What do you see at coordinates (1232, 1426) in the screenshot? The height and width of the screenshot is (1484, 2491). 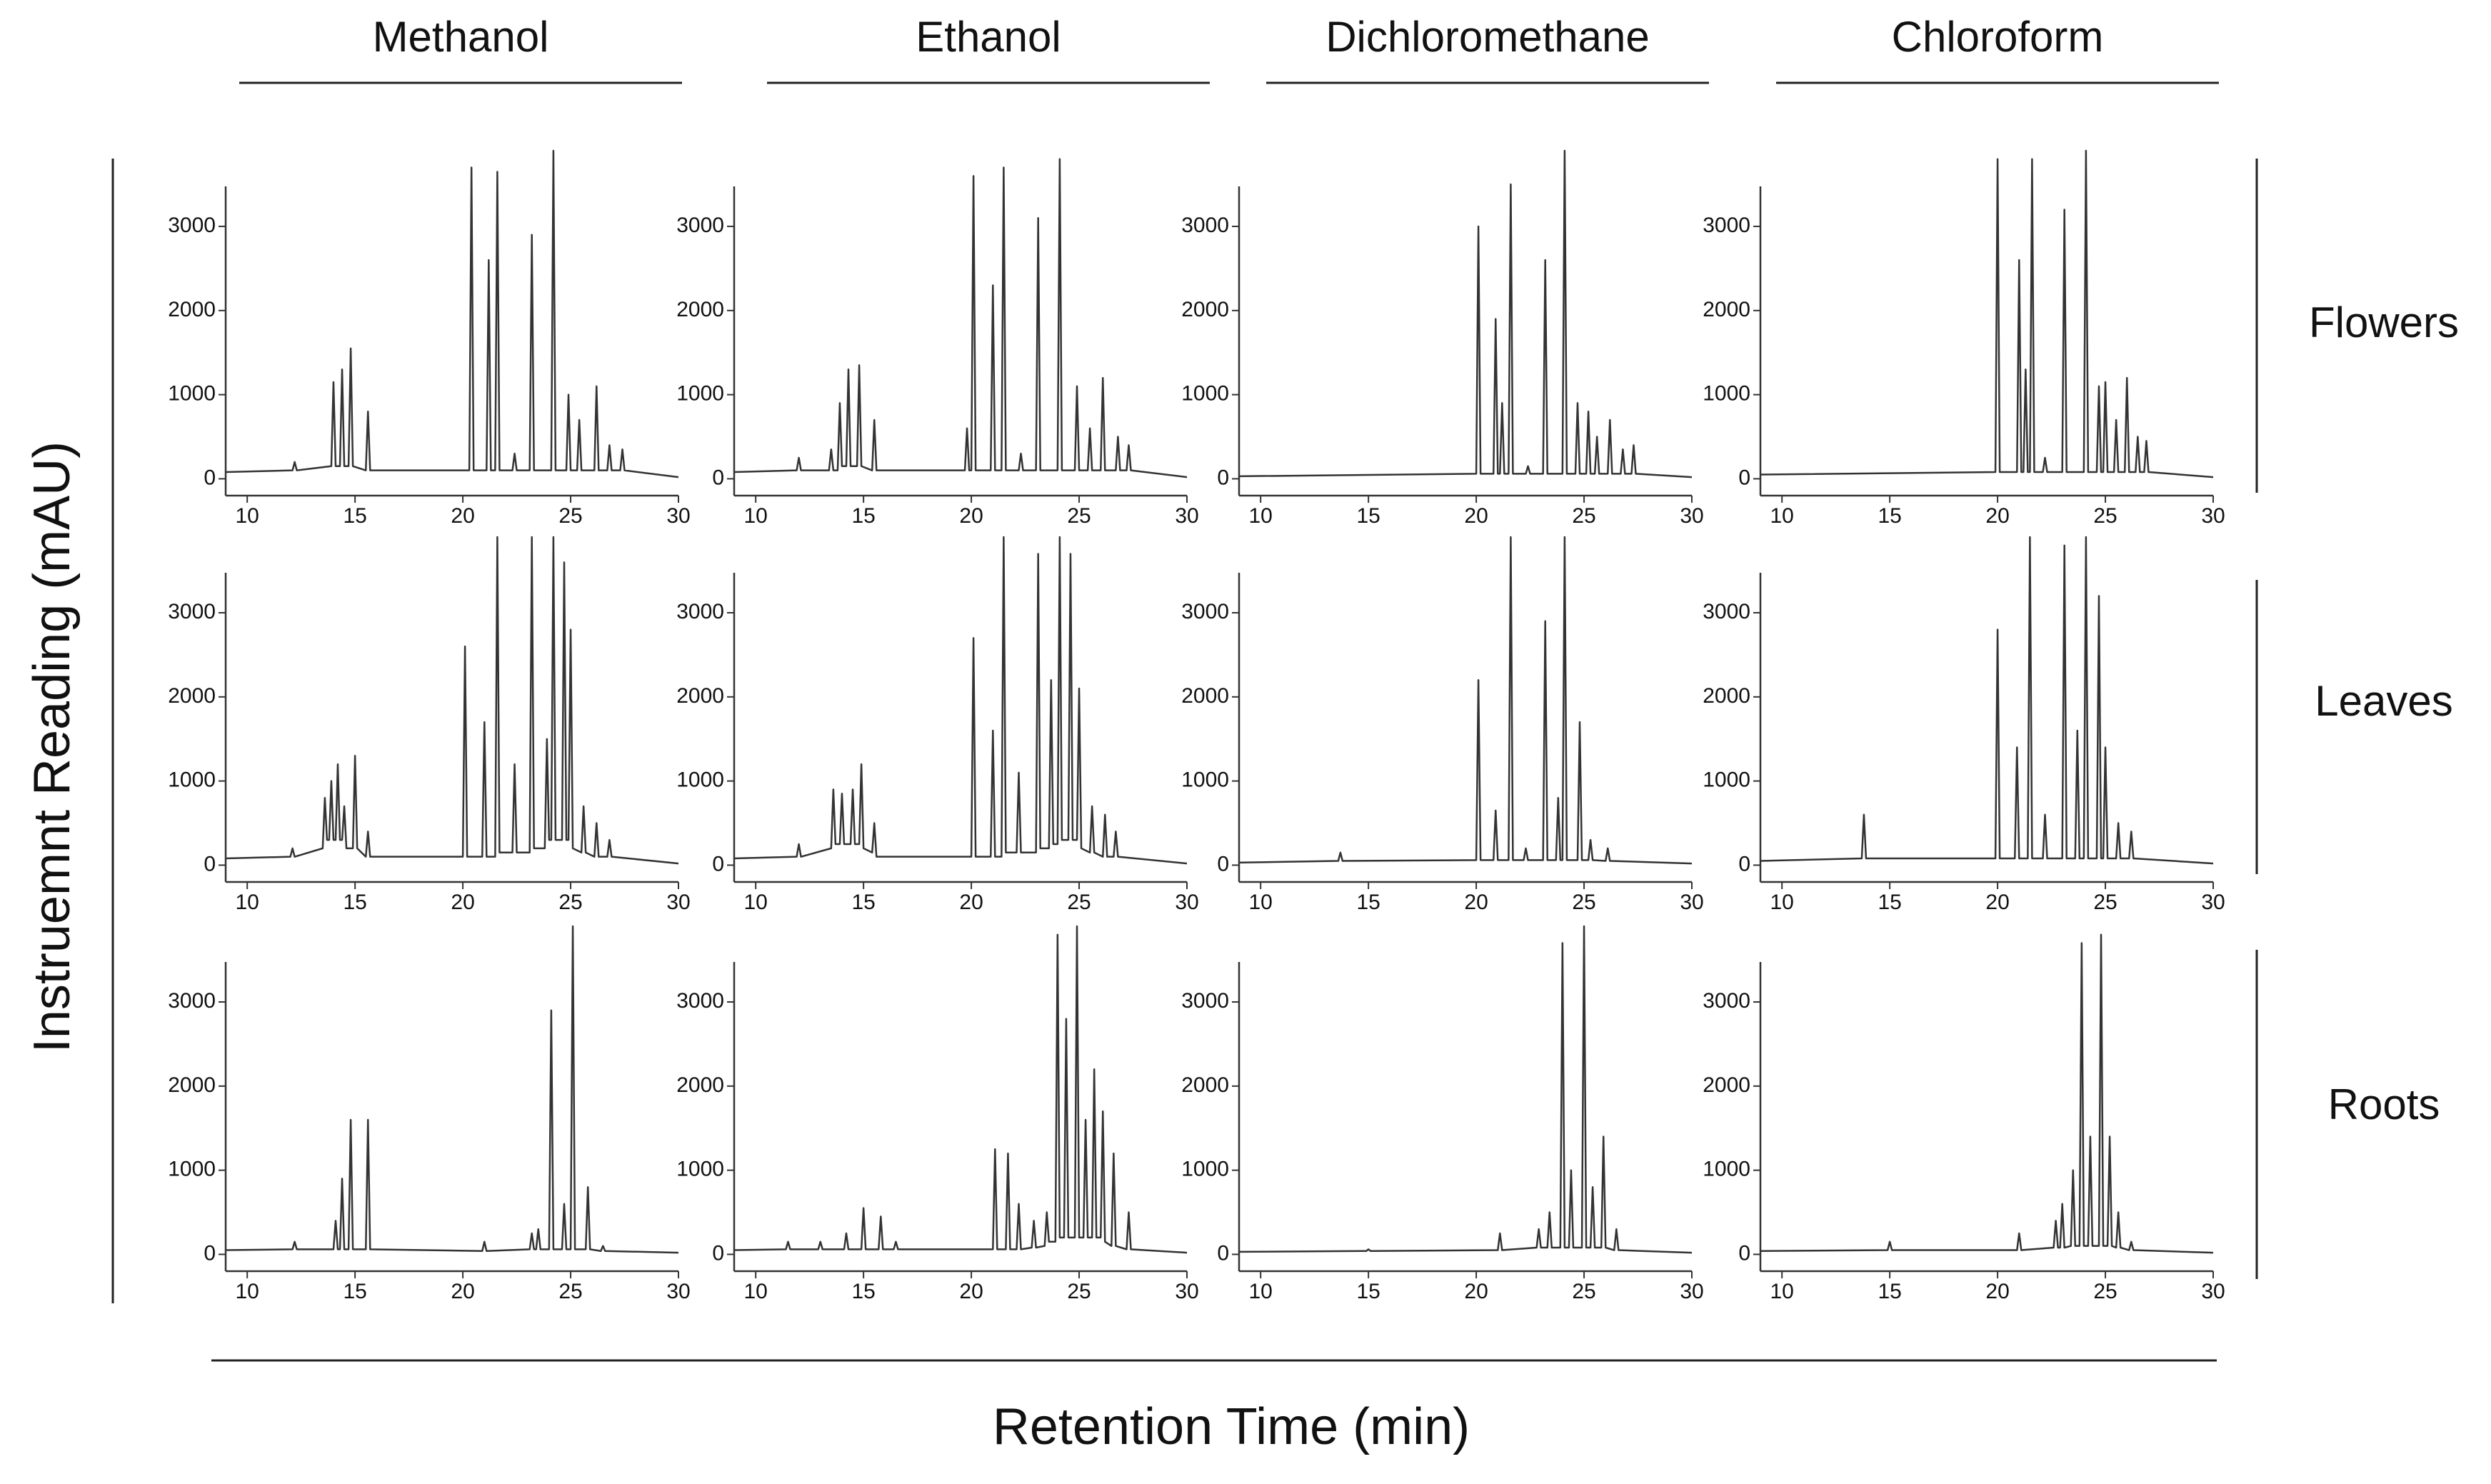 I see `x-axis-title: Retention Time (min)` at bounding box center [1232, 1426].